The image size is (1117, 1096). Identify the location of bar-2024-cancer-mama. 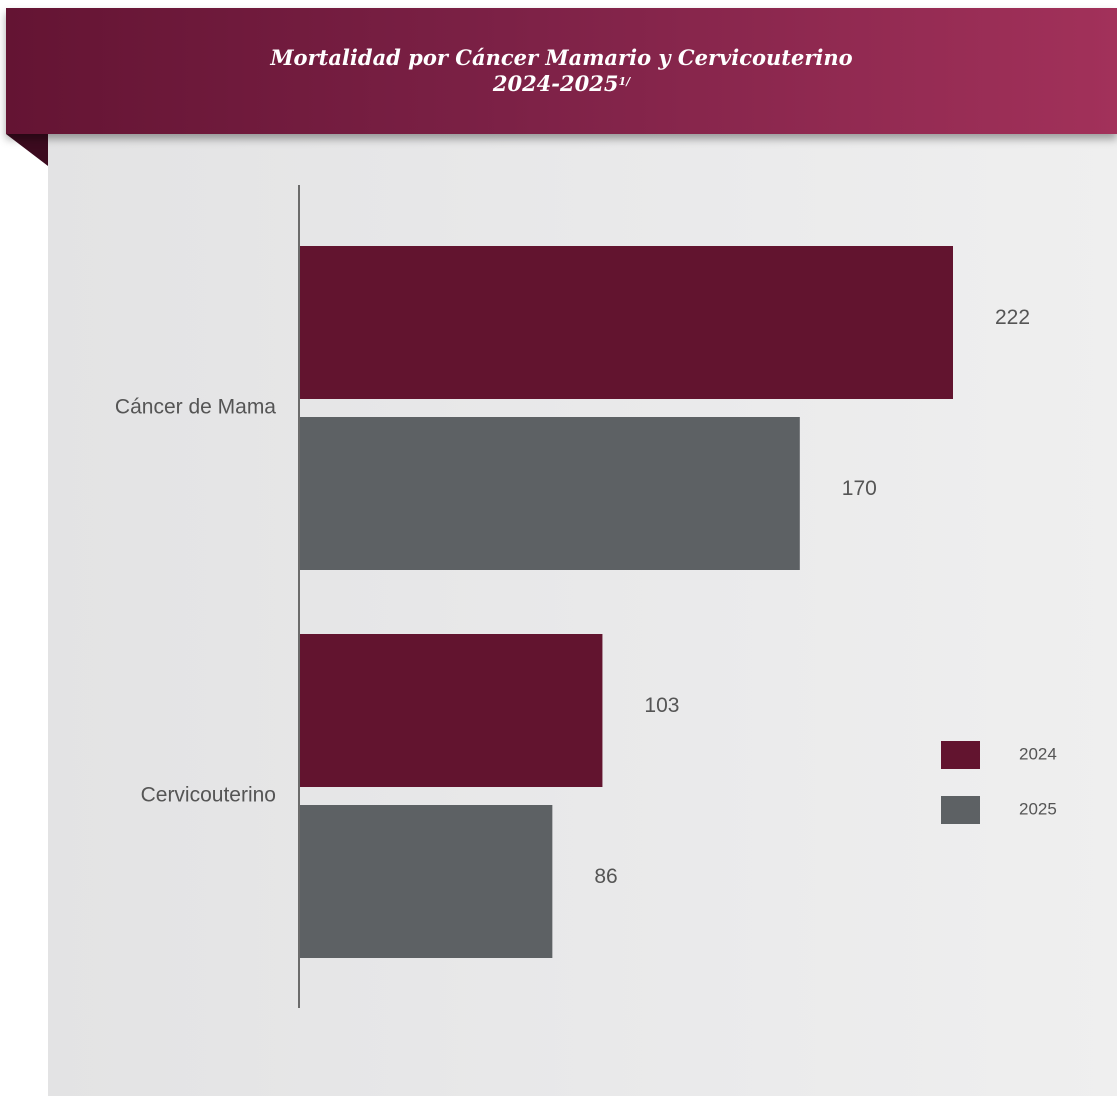
(626, 322).